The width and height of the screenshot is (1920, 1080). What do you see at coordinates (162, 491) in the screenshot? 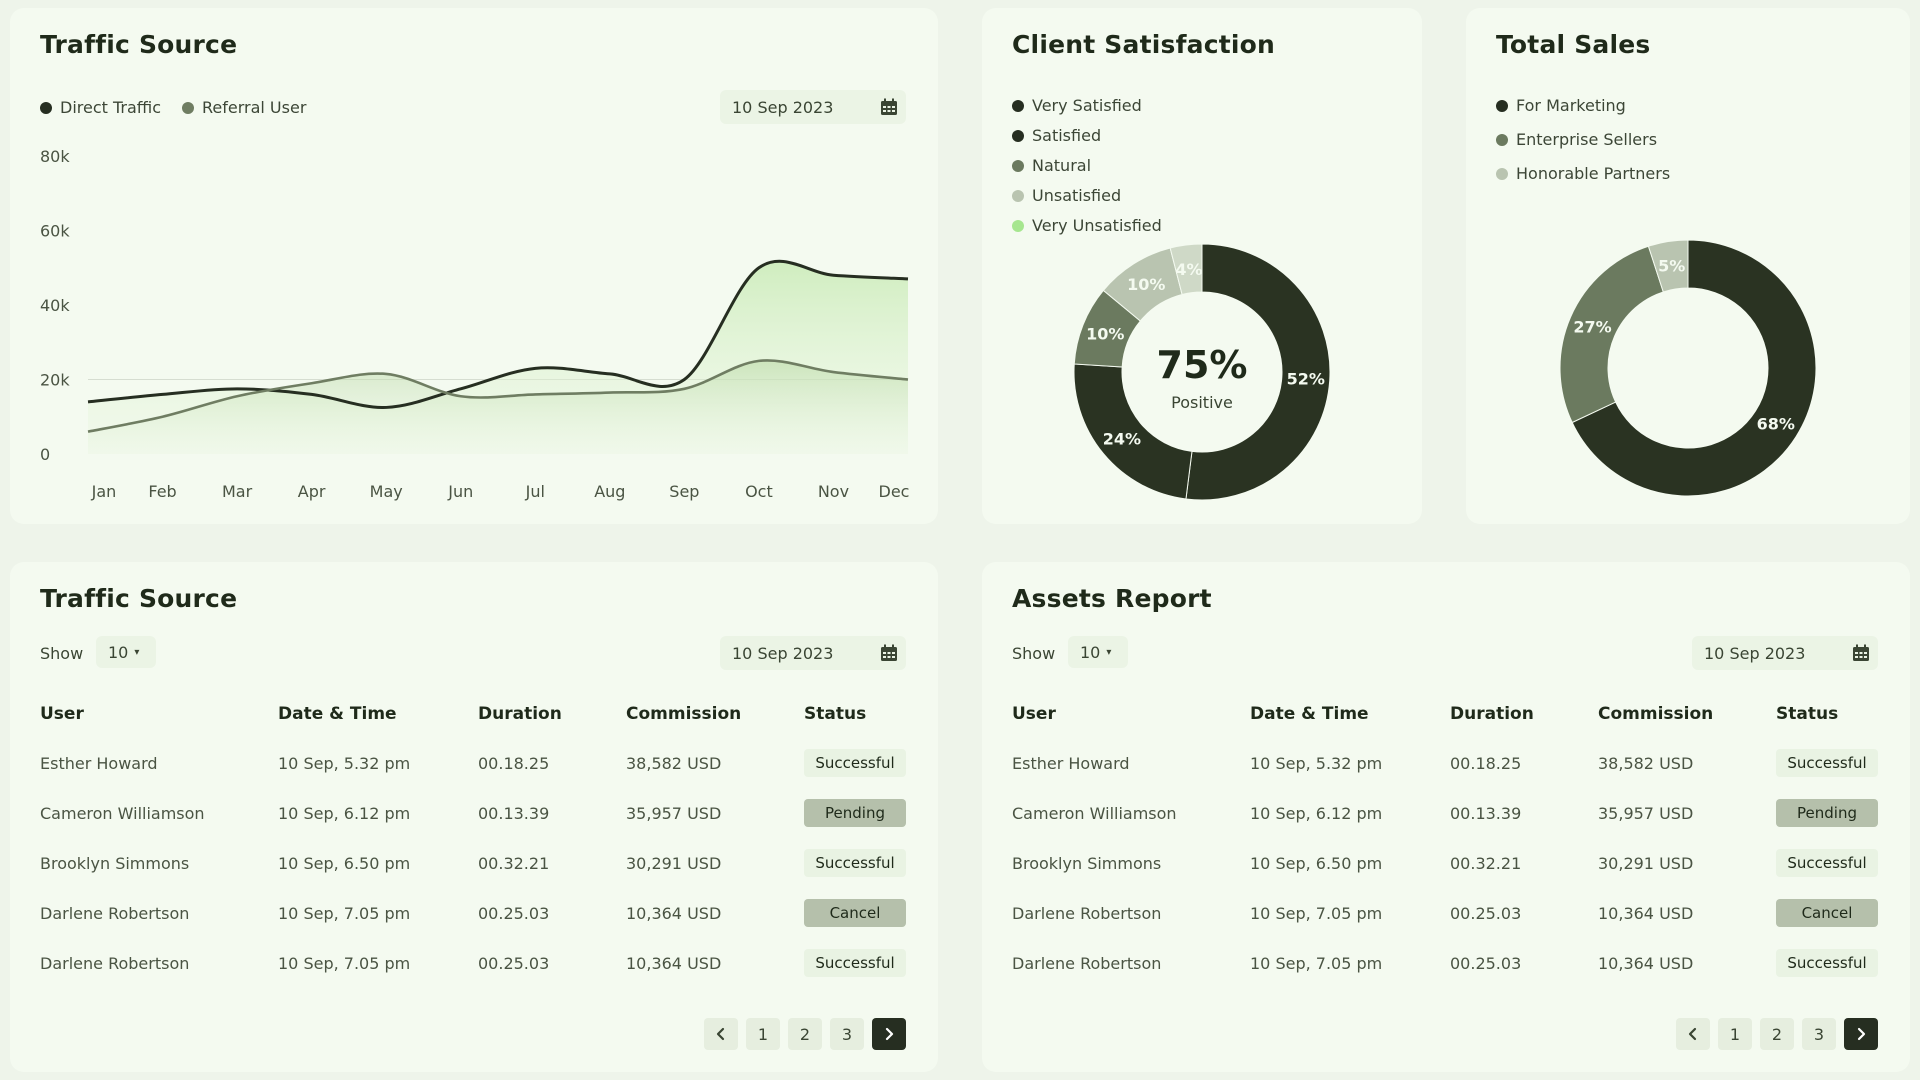
I see `x-tick-label: Feb` at bounding box center [162, 491].